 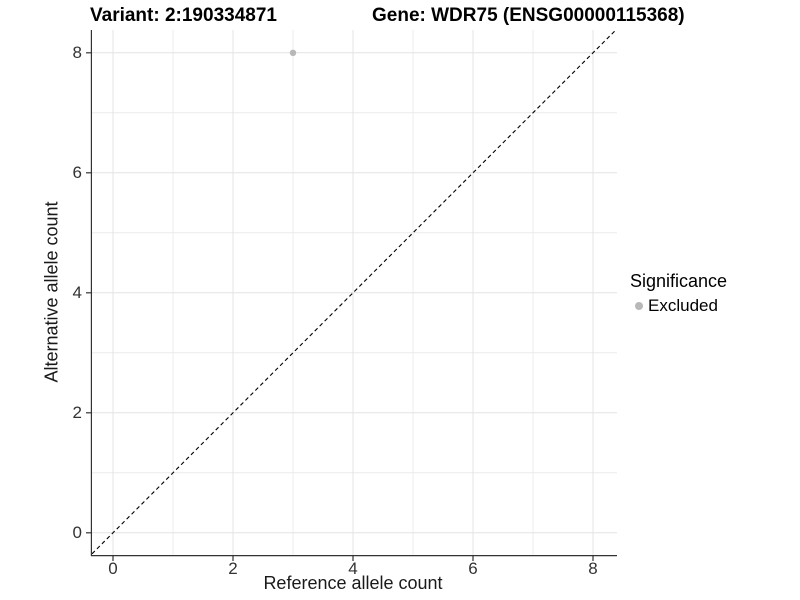 I want to click on y-tick-label: 6, so click(x=77, y=172).